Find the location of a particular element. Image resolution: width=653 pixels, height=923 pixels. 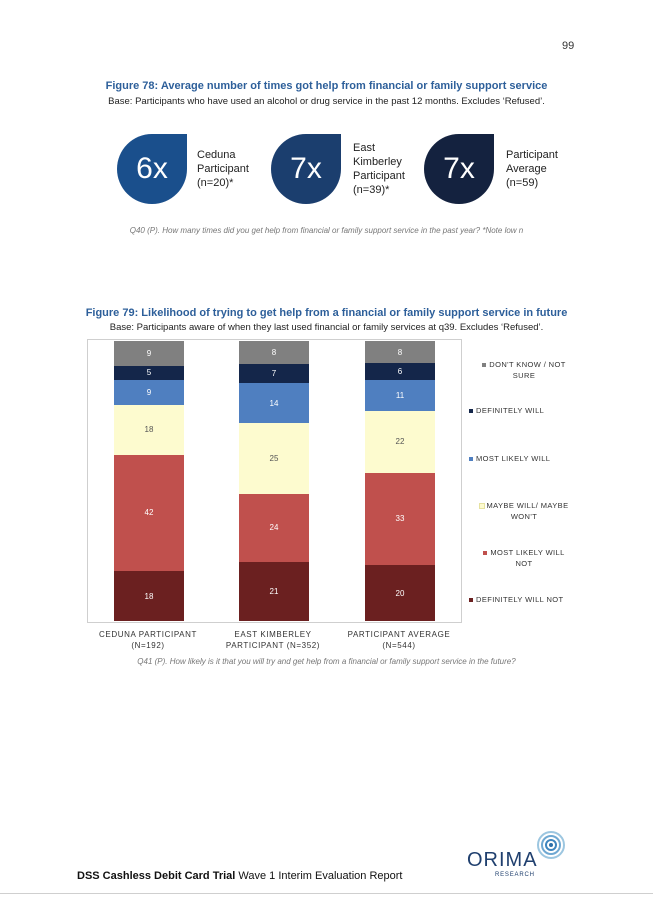

data-label: 7 is located at coordinates (274, 374).